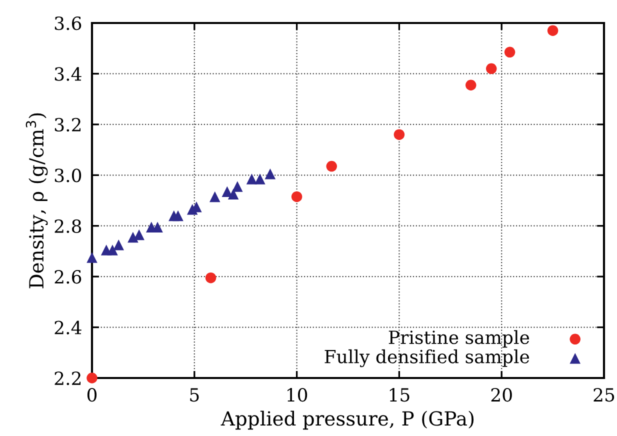 This screenshot has width=617, height=436. Describe the element at coordinates (67, 125) in the screenshot. I see `y-tick-label: 3.2` at that location.